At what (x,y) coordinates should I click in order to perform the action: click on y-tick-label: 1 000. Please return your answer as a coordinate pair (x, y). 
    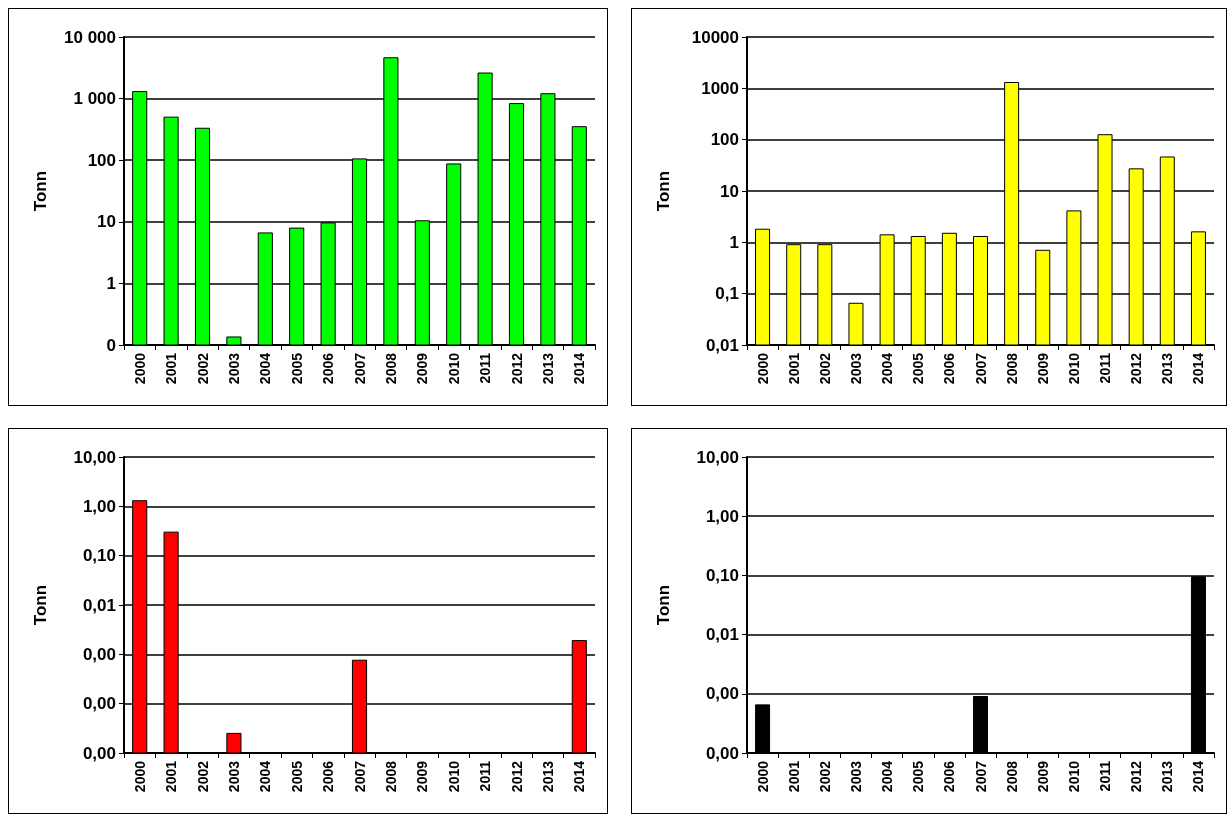
    Looking at the image, I should click on (94, 99).